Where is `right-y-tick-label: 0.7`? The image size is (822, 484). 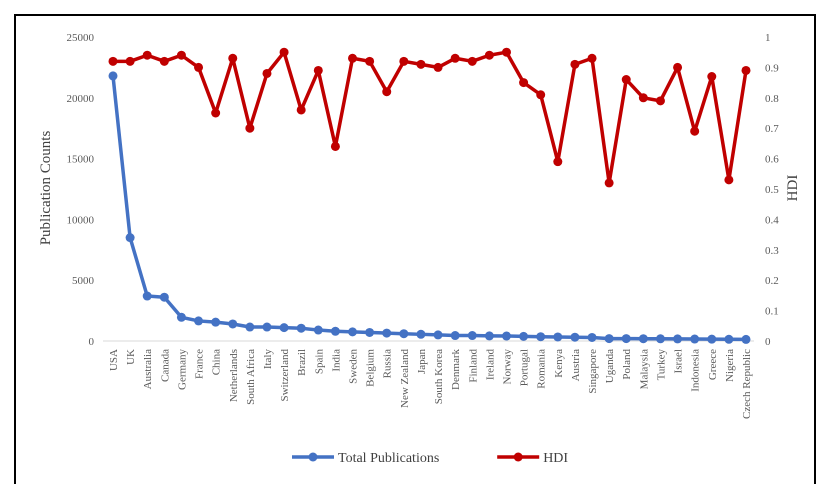
right-y-tick-label: 0.7 is located at coordinates (772, 129).